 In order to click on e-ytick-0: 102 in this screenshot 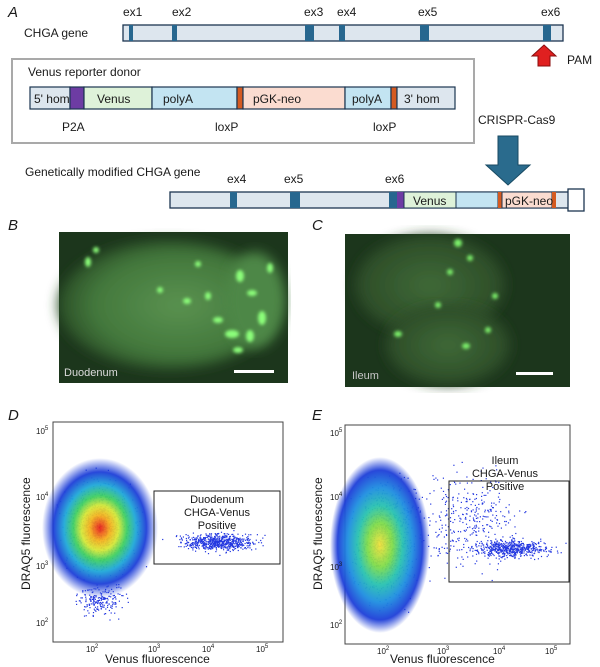, I will do `click(336, 625)`.